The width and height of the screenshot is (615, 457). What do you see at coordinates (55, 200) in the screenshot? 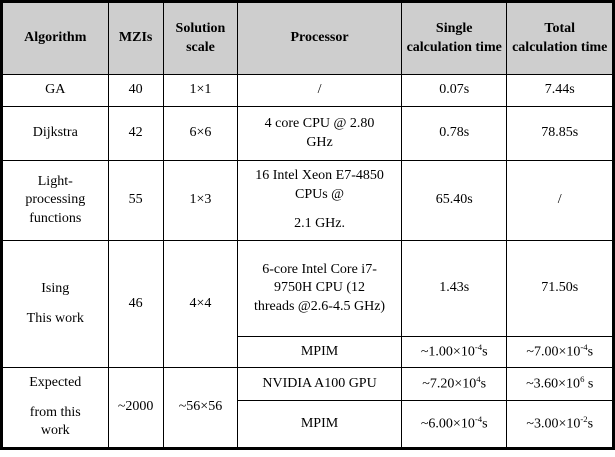
I see `light-algorithm-cell: Light-processing functions` at bounding box center [55, 200].